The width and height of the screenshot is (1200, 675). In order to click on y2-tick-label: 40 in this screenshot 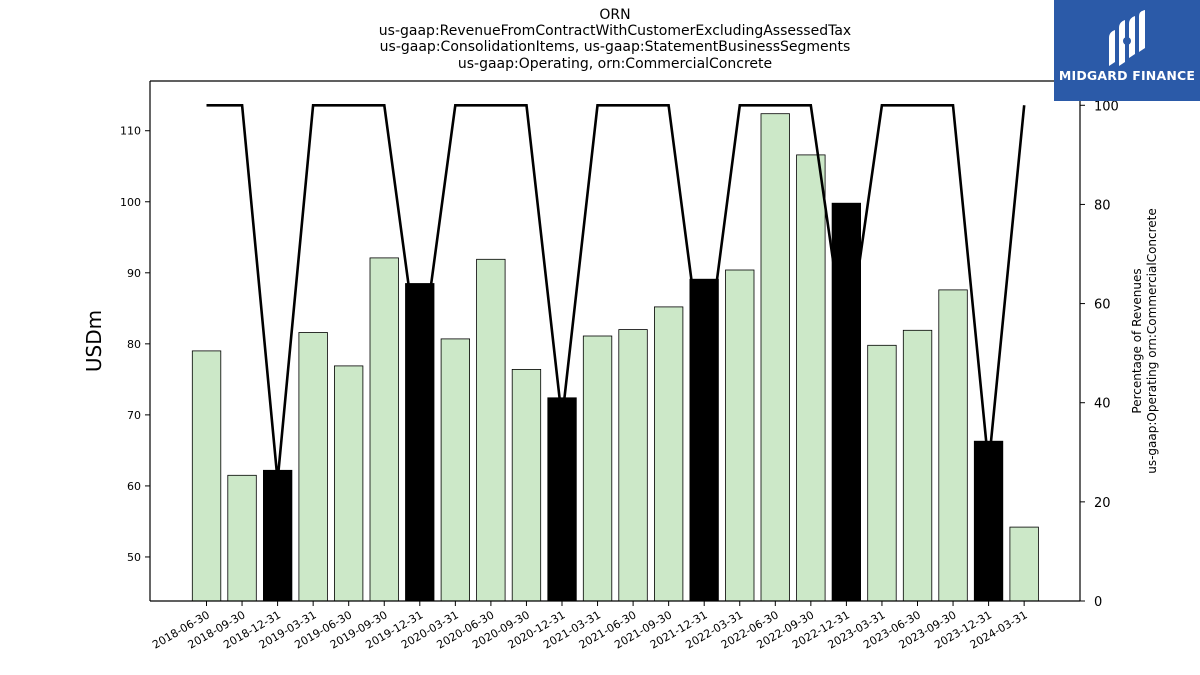, I will do `click(1102, 404)`.